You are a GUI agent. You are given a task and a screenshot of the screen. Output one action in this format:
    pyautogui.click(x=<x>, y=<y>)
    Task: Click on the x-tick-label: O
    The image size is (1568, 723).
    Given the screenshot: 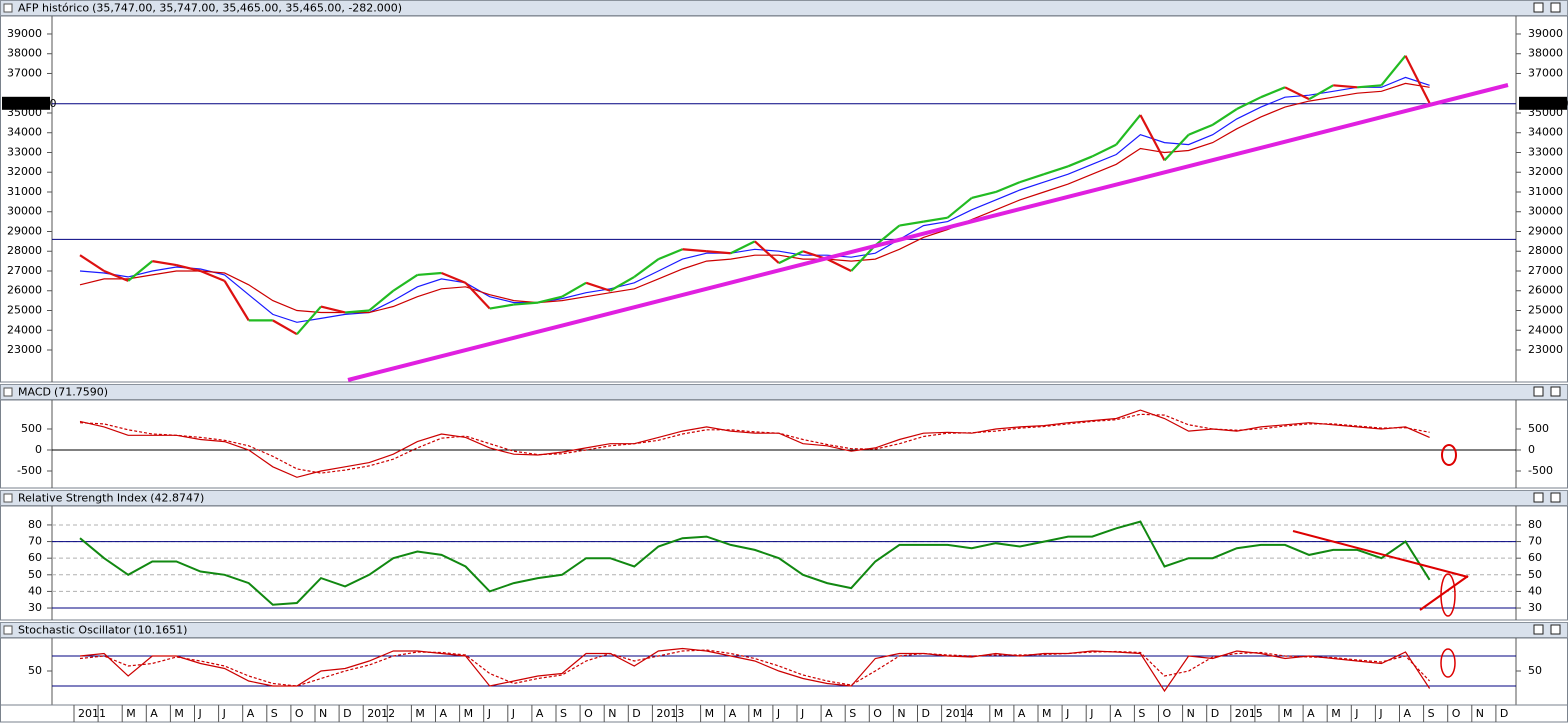 What is the action you would take?
    pyautogui.click(x=1167, y=713)
    